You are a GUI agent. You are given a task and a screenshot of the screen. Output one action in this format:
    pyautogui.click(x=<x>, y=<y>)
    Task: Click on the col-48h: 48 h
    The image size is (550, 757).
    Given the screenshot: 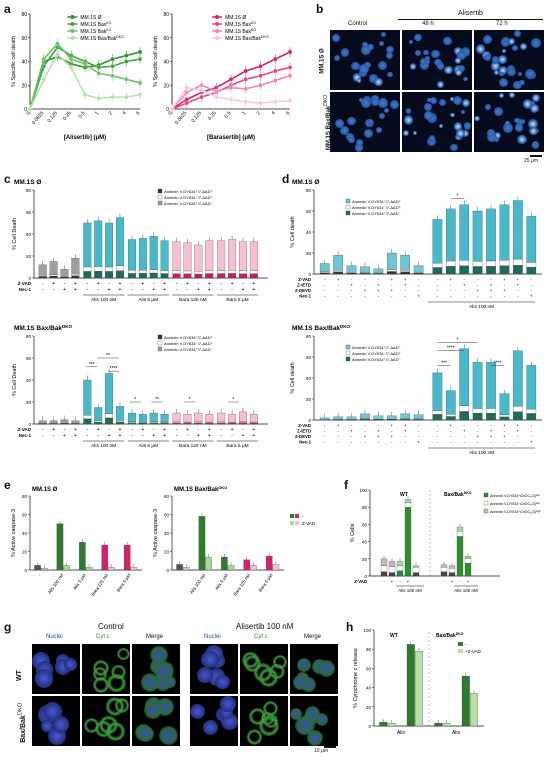 What is the action you would take?
    pyautogui.click(x=428, y=24)
    